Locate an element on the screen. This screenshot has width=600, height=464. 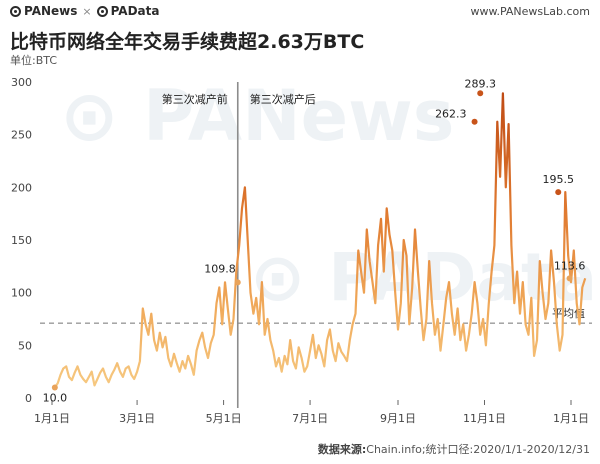
halving-after-label: 第三次减产后 is located at coordinates (283, 99).